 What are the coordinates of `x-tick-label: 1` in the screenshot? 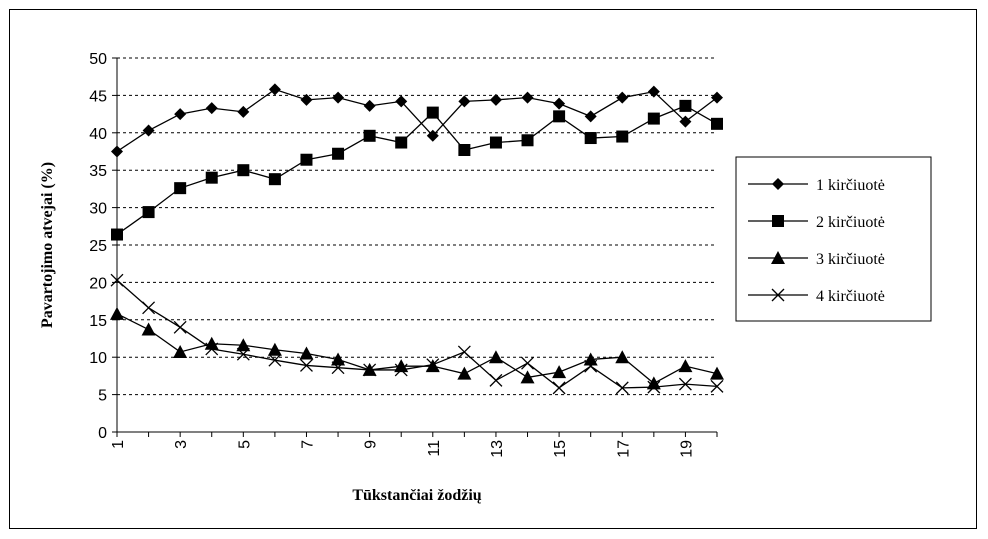 It's located at (118, 444).